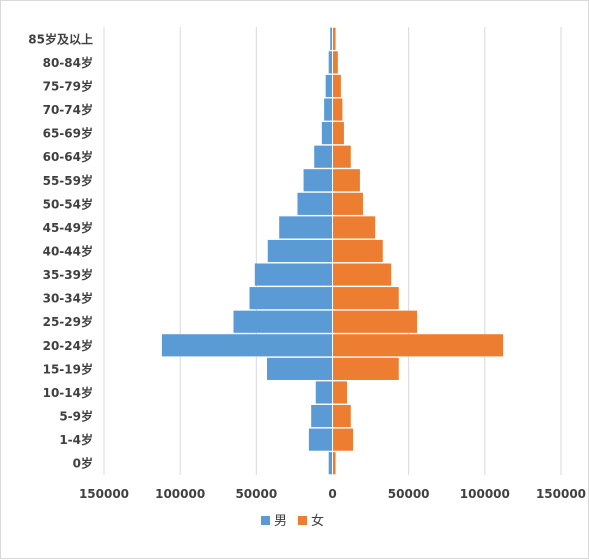 This screenshot has width=589, height=560. Describe the element at coordinates (68, 156) in the screenshot. I see `category-label-13: 60-64岁` at that location.